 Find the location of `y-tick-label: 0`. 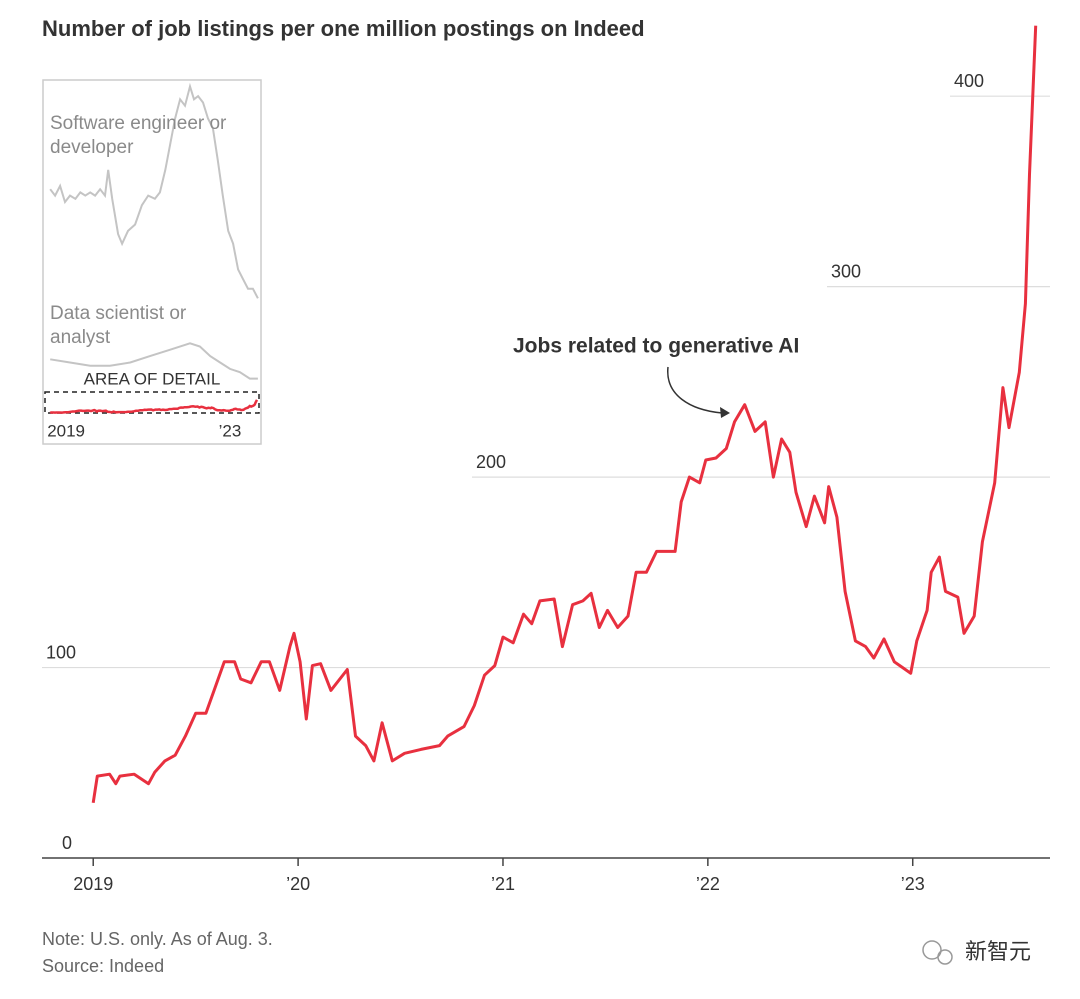

y-tick-label: 0 is located at coordinates (67, 843).